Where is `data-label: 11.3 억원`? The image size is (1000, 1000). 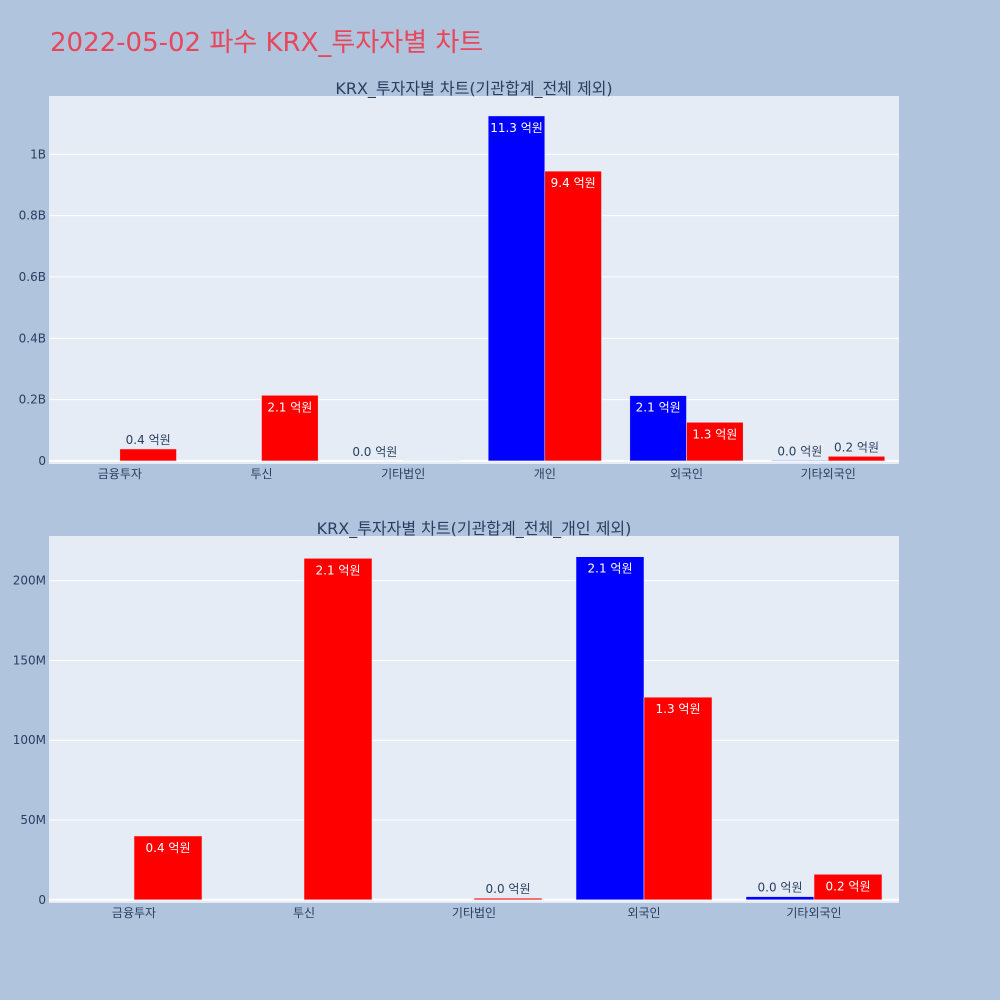
data-label: 11.3 억원 is located at coordinates (516, 128).